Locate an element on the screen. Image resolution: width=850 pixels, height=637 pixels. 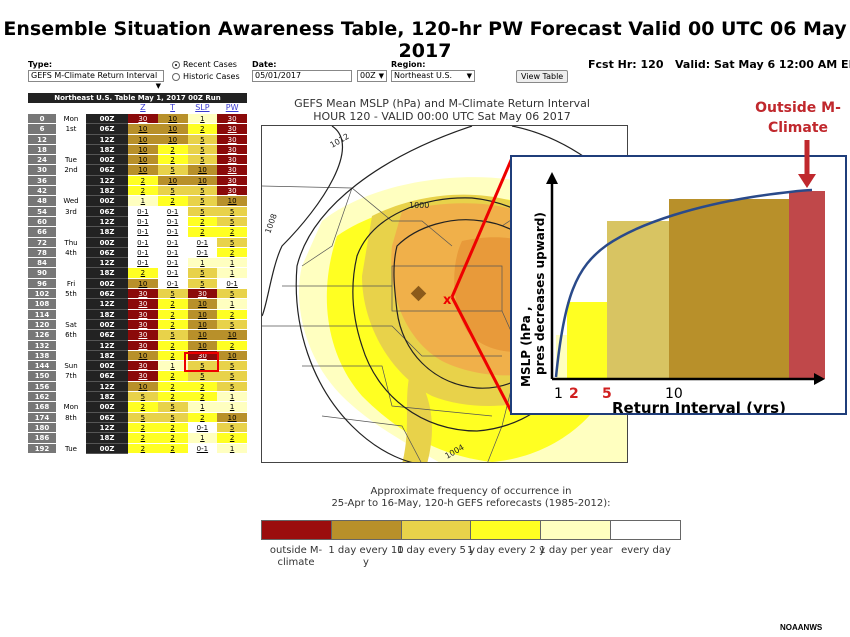
type-select: GEFS M-Climate Return Interval ▼ is located at coordinates (96, 80).